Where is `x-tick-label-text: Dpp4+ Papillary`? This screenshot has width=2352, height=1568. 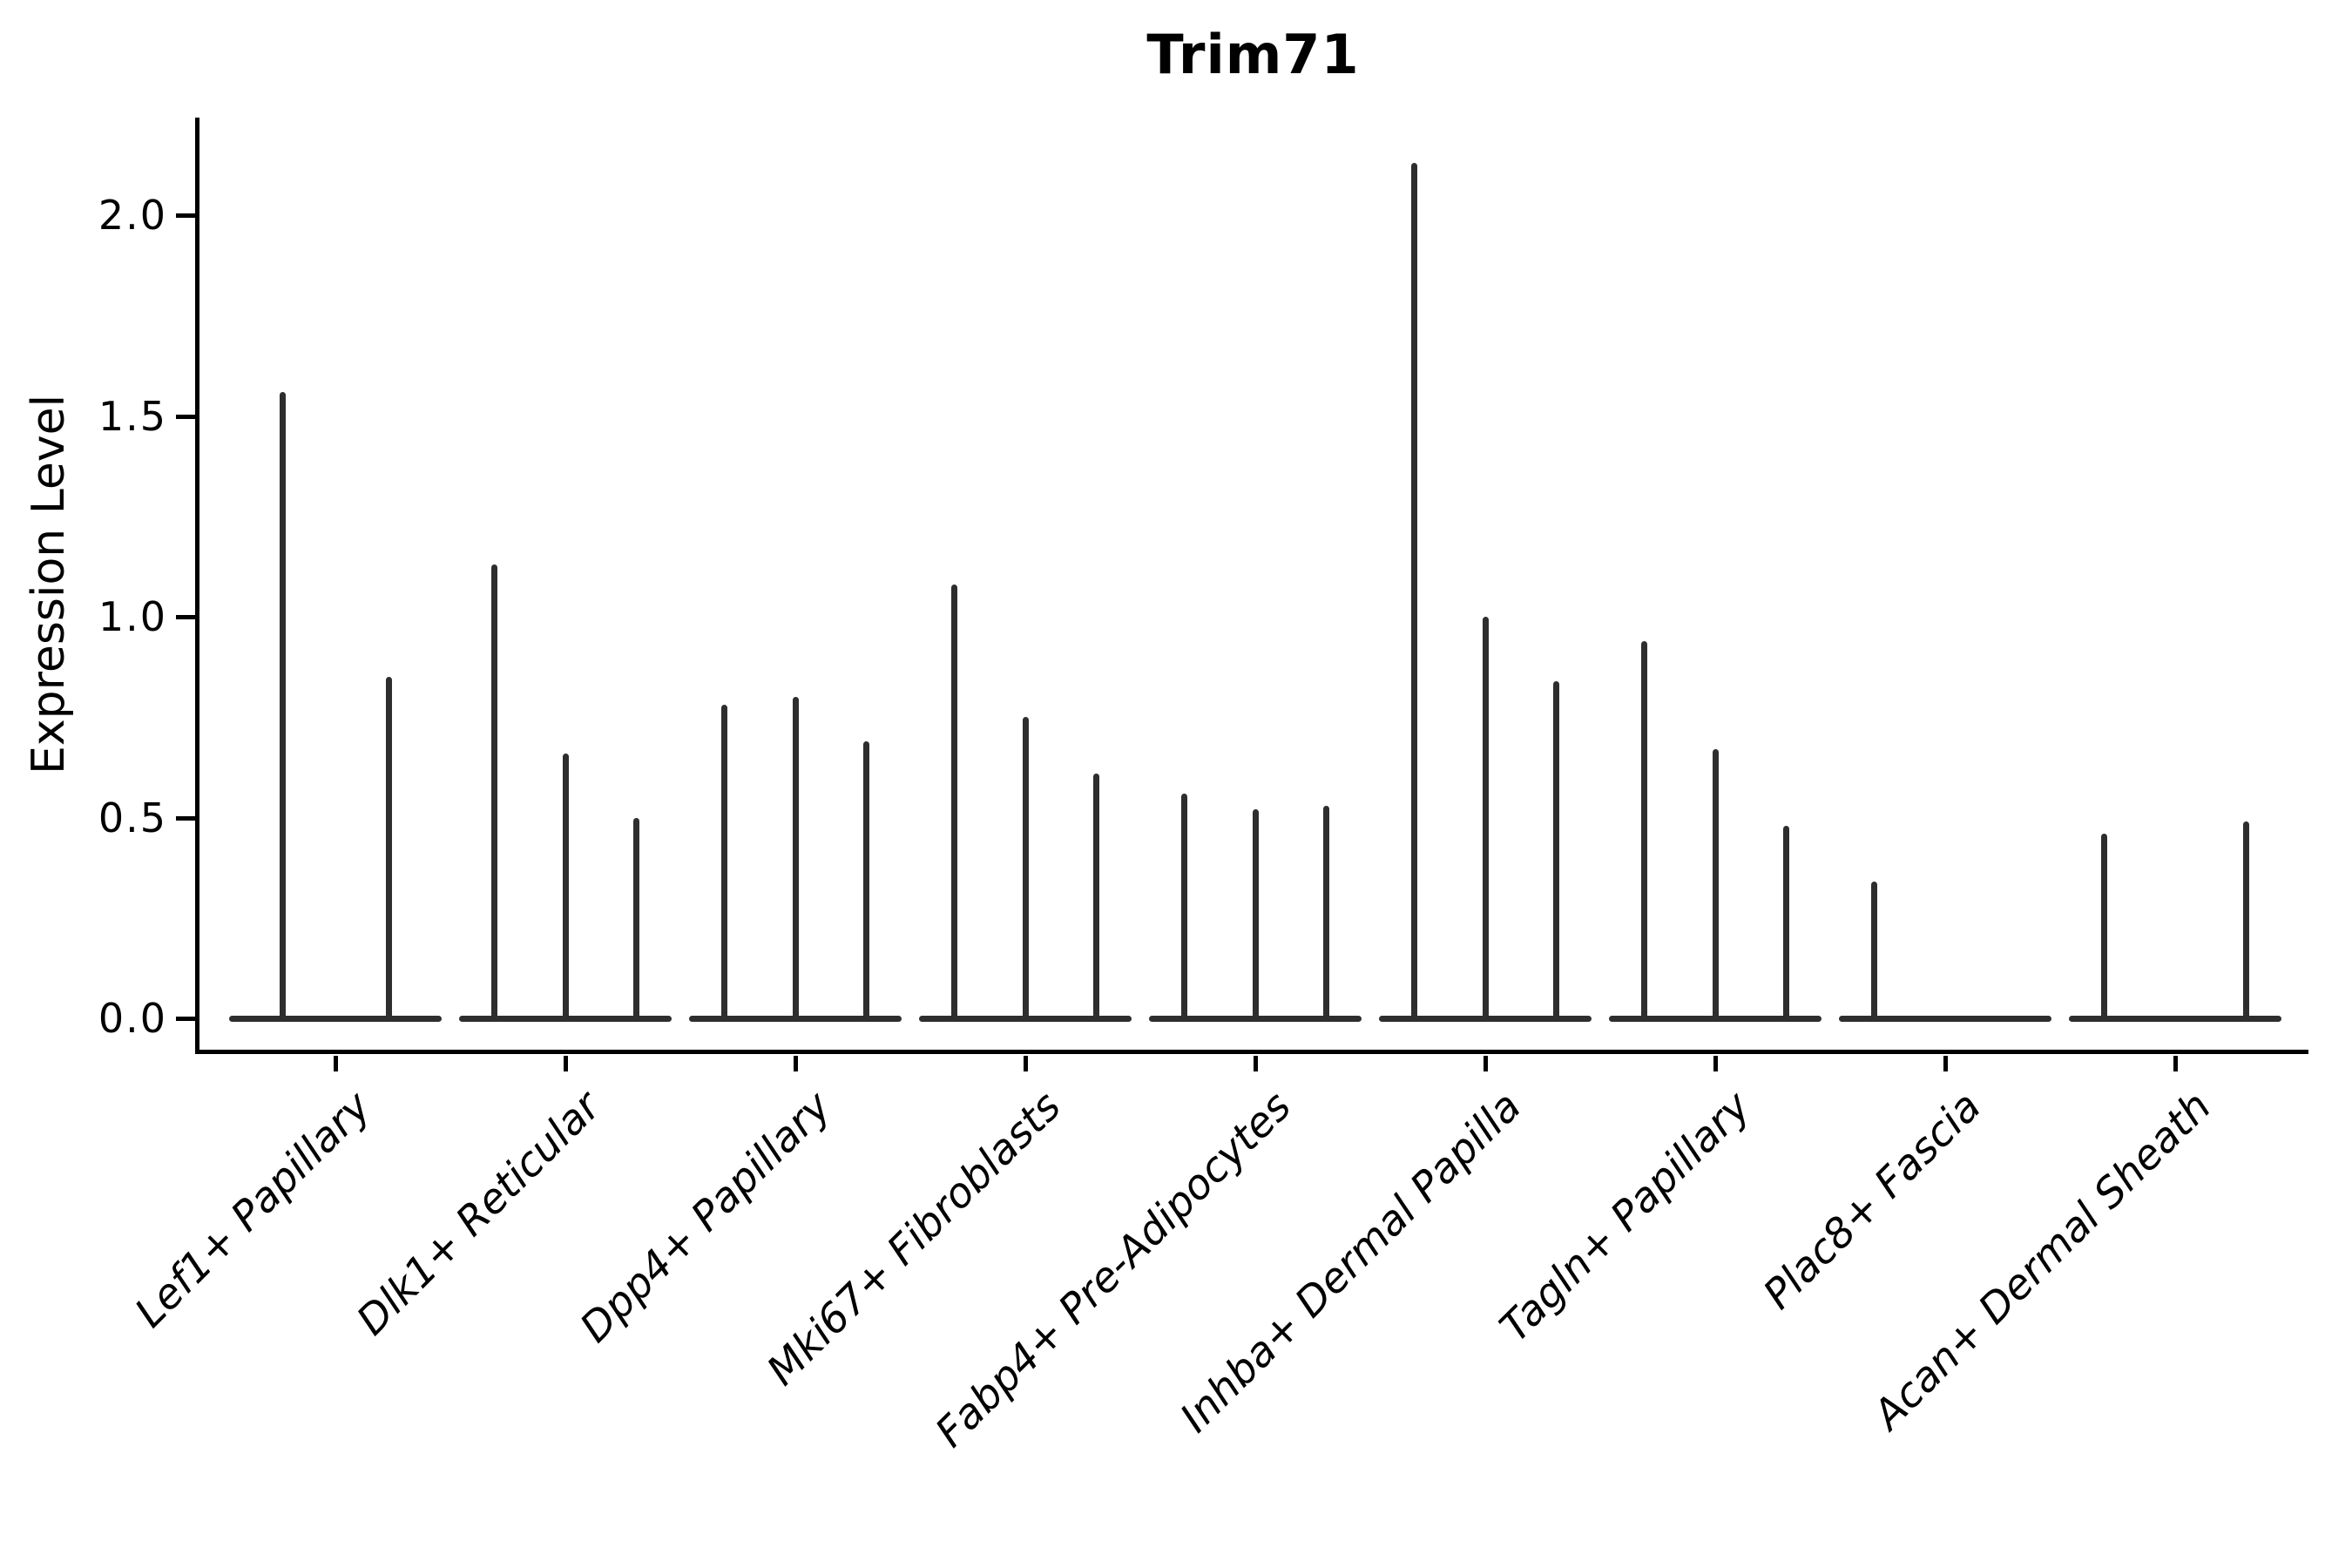 x-tick-label-text: Dpp4+ Papillary is located at coordinates (706, 1217).